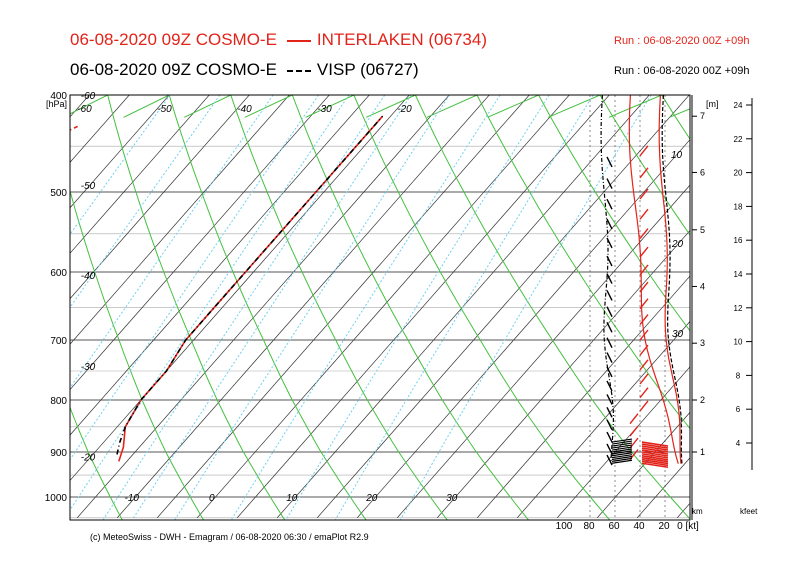  What do you see at coordinates (682, 71) in the screenshot?
I see `run-label-2: Run : 06-08-2020 00Z +09h` at bounding box center [682, 71].